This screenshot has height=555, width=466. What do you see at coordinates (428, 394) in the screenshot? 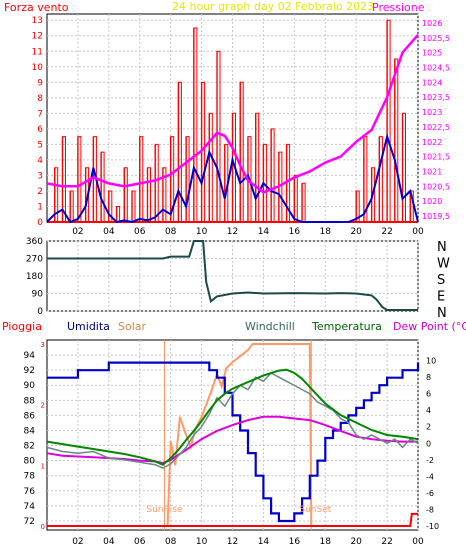
I see `y-temperature-tick-label: 6` at bounding box center [428, 394].